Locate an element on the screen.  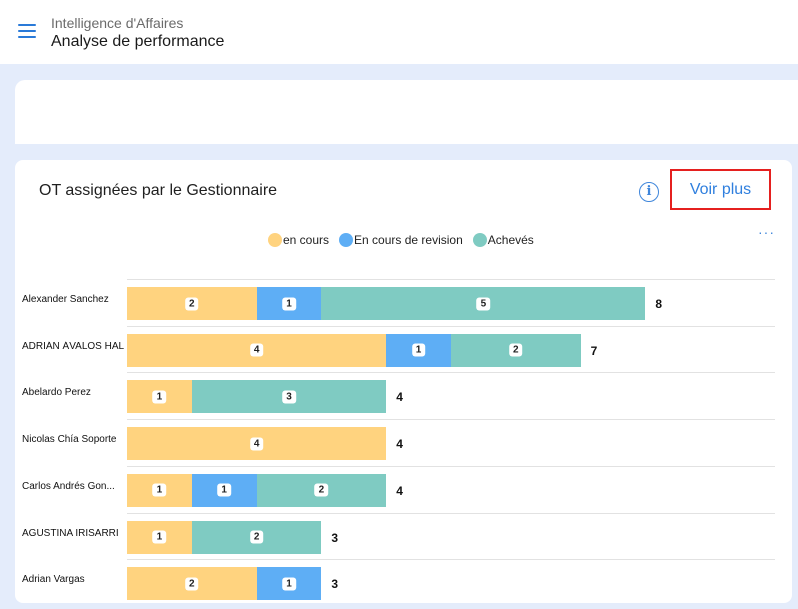
legend-item-en-cours: en cours is located at coordinates (298, 240).